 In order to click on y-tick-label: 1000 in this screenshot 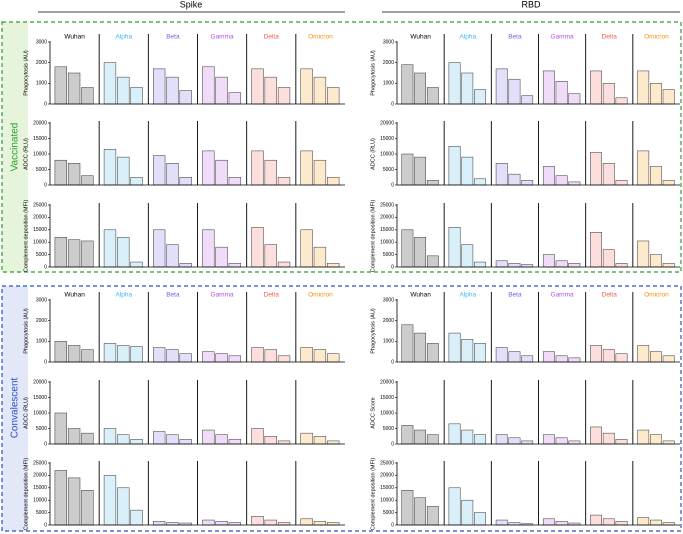, I will do `click(41, 342)`.